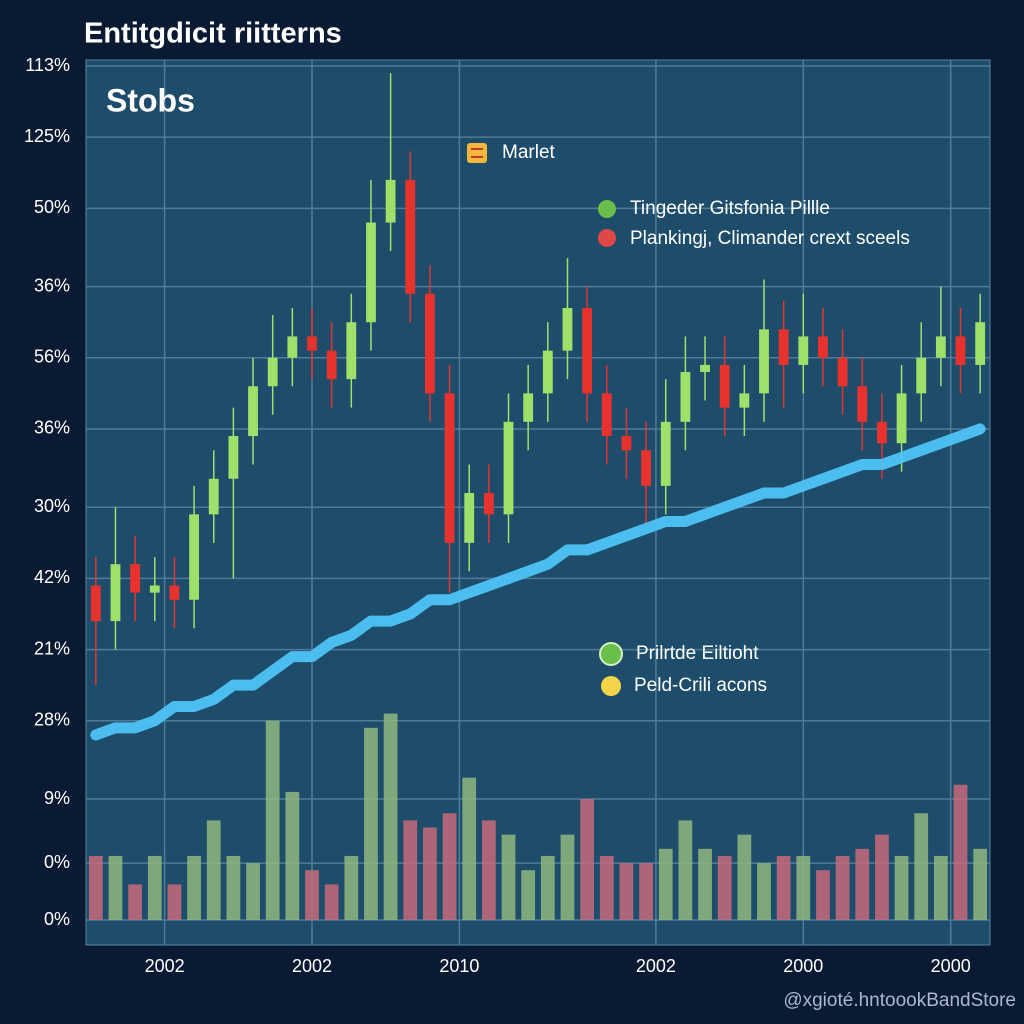 This screenshot has height=1024, width=1024. Describe the element at coordinates (529, 152) in the screenshot. I see `legend-label: Marlet` at that location.